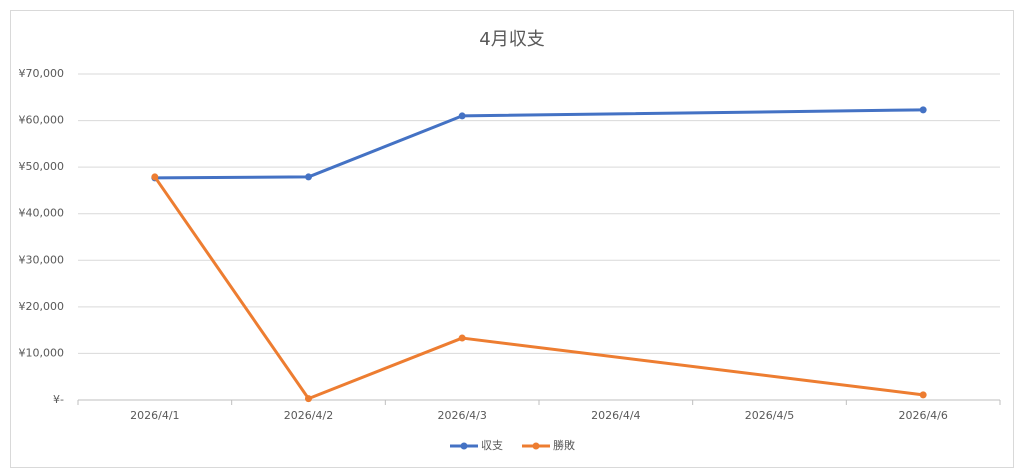  I want to click on series-line, so click(539, 144).